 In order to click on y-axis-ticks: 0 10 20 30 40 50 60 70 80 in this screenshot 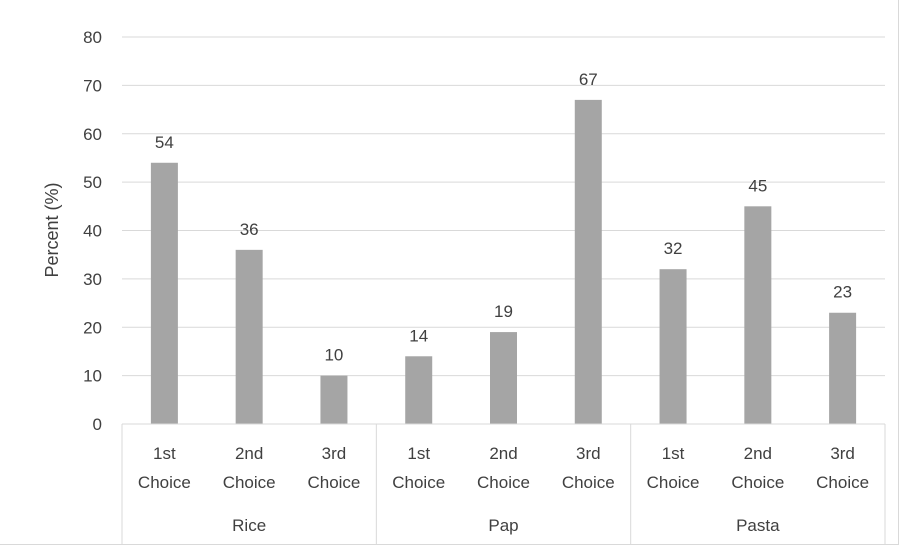, I will do `click(92, 231)`.